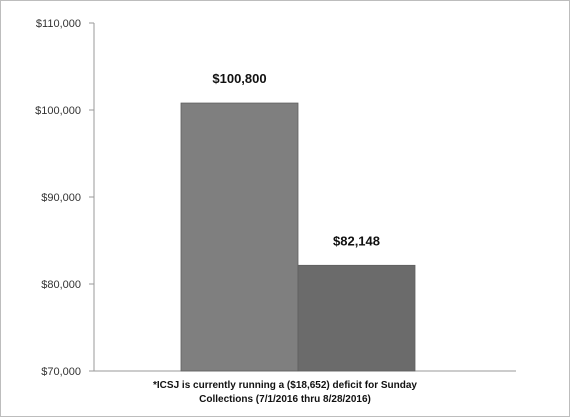 This screenshot has width=570, height=417. Describe the element at coordinates (58, 24) in the screenshot. I see `y-tick-label: $110,000` at that location.